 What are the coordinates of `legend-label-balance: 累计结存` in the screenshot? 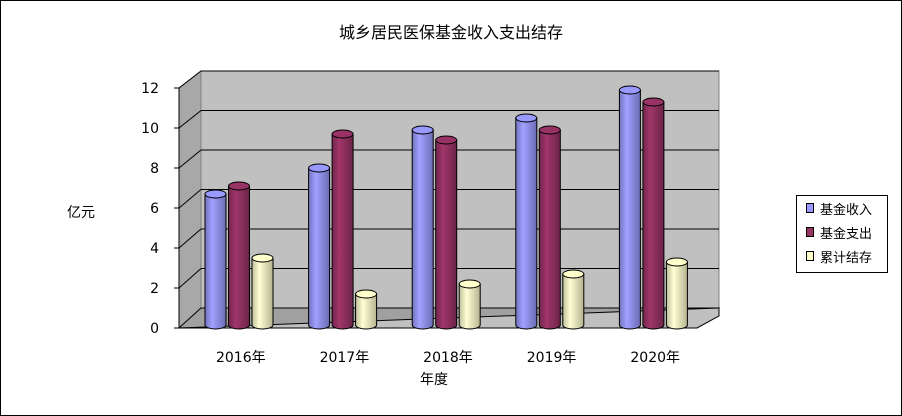 It's located at (846, 258).